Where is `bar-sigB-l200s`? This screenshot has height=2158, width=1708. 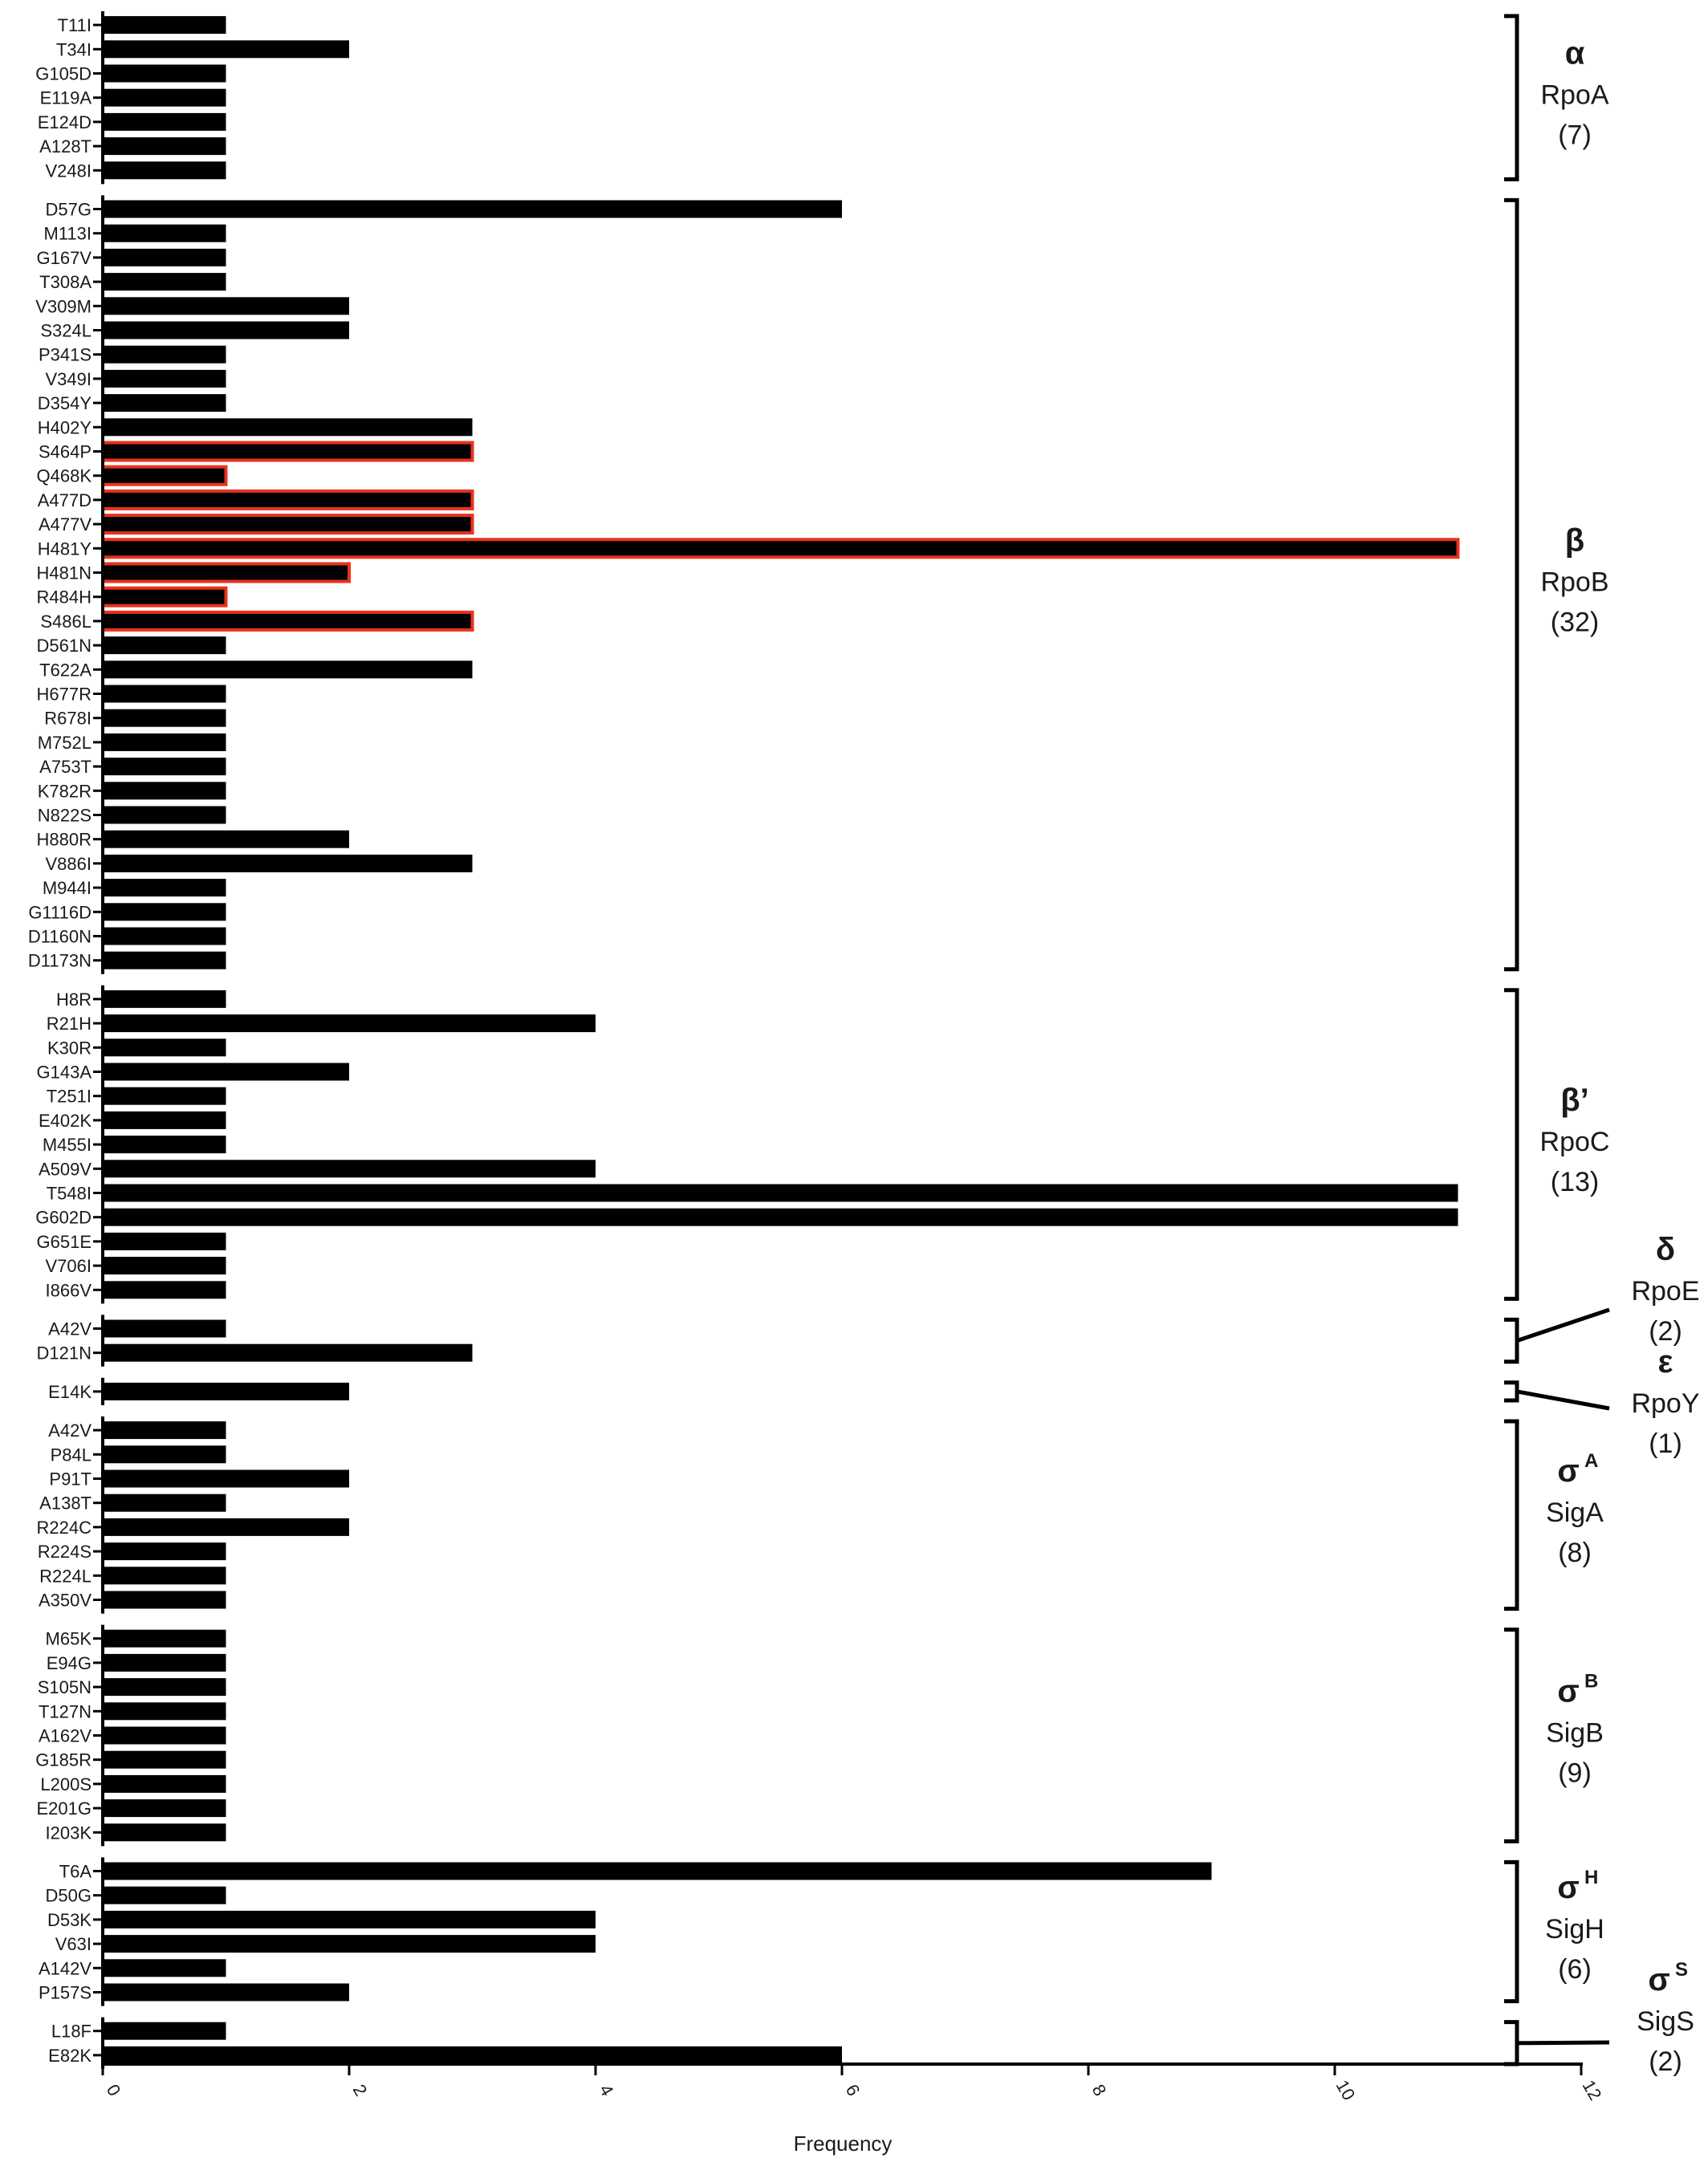
bar-sigB-l200s is located at coordinates (165, 1783).